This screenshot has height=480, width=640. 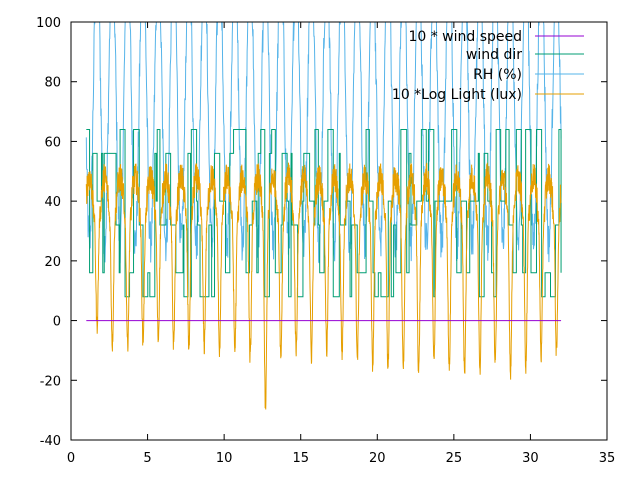 What do you see at coordinates (457, 95) in the screenshot?
I see `legend-label: 10 *Log Light (lux)` at bounding box center [457, 95].